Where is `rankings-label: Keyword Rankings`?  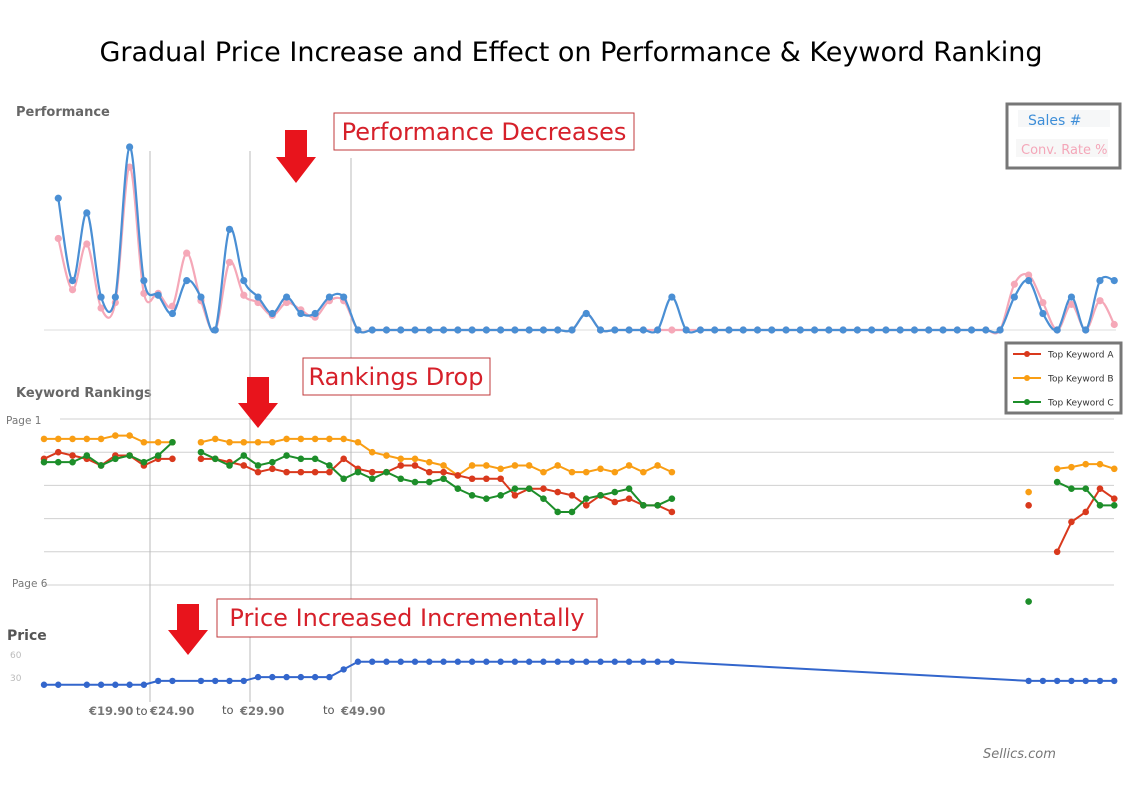
rankings-label: Keyword Rankings is located at coordinates (84, 393).